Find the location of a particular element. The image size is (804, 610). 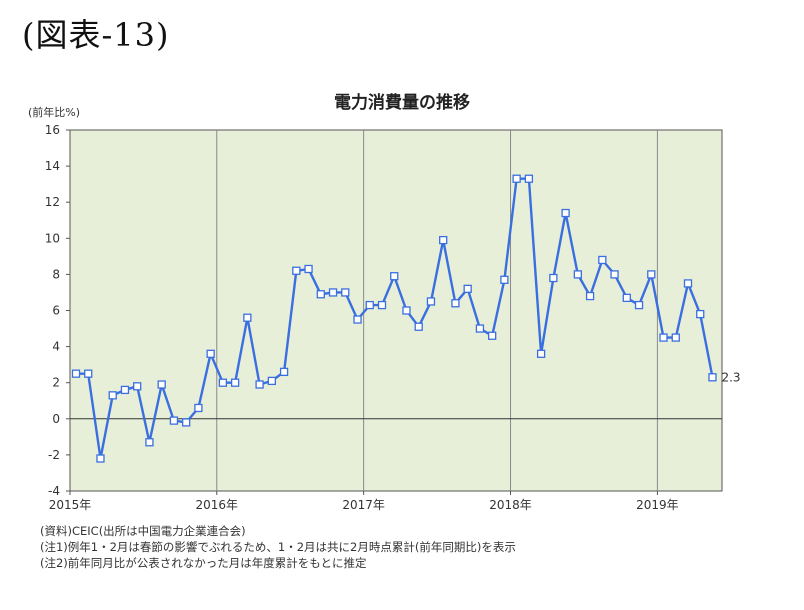

y-tick-label: 0 is located at coordinates (56, 419).